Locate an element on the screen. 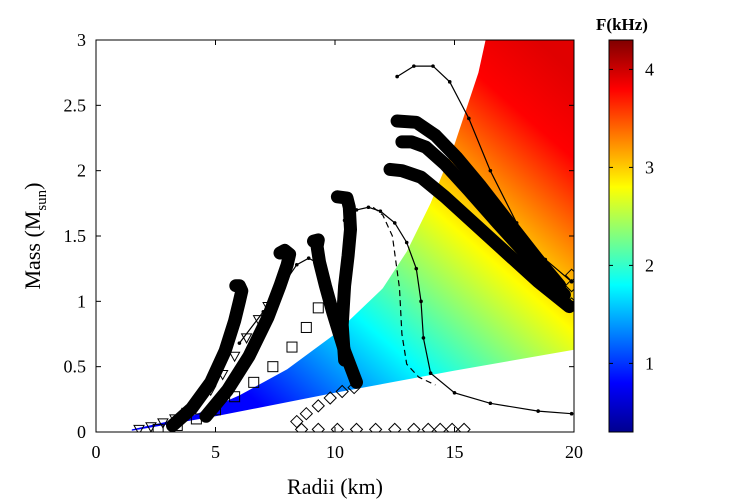 This screenshot has height=502, width=747. thick-band-5-line is located at coordinates (478, 238).